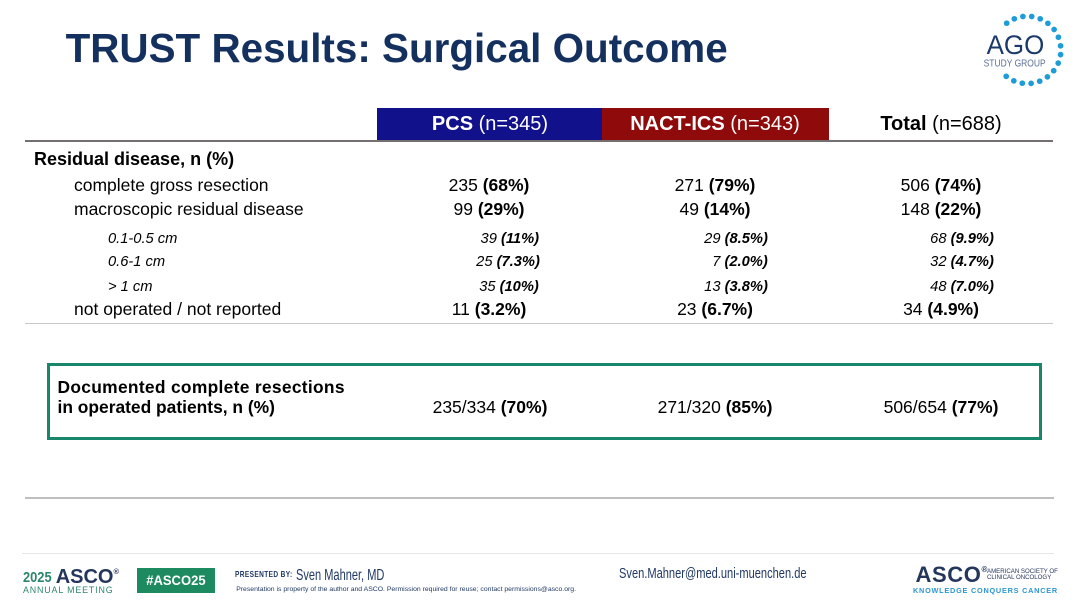  What do you see at coordinates (1016, 45) in the screenshot?
I see `svg-text: AGO` at bounding box center [1016, 45].